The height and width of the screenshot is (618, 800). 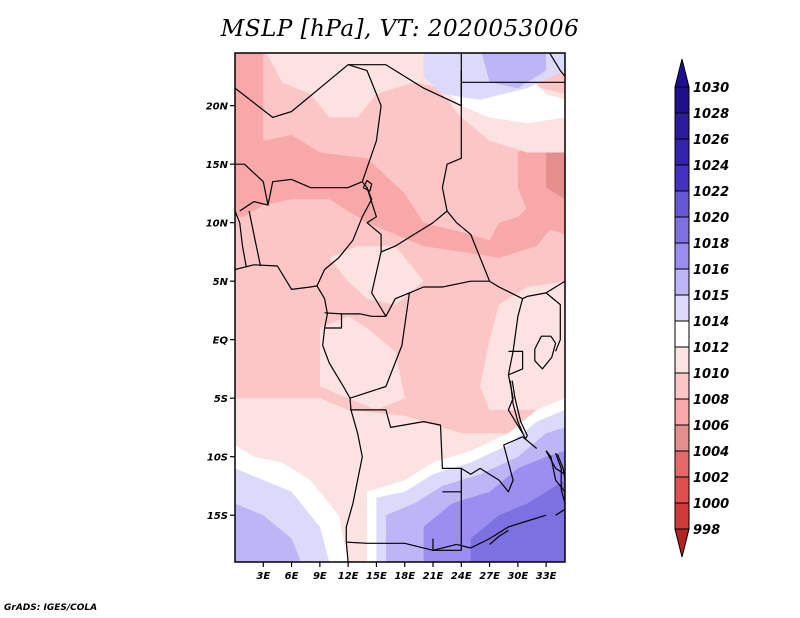 I want to click on colorbar-label: 1014, so click(x=711, y=322).